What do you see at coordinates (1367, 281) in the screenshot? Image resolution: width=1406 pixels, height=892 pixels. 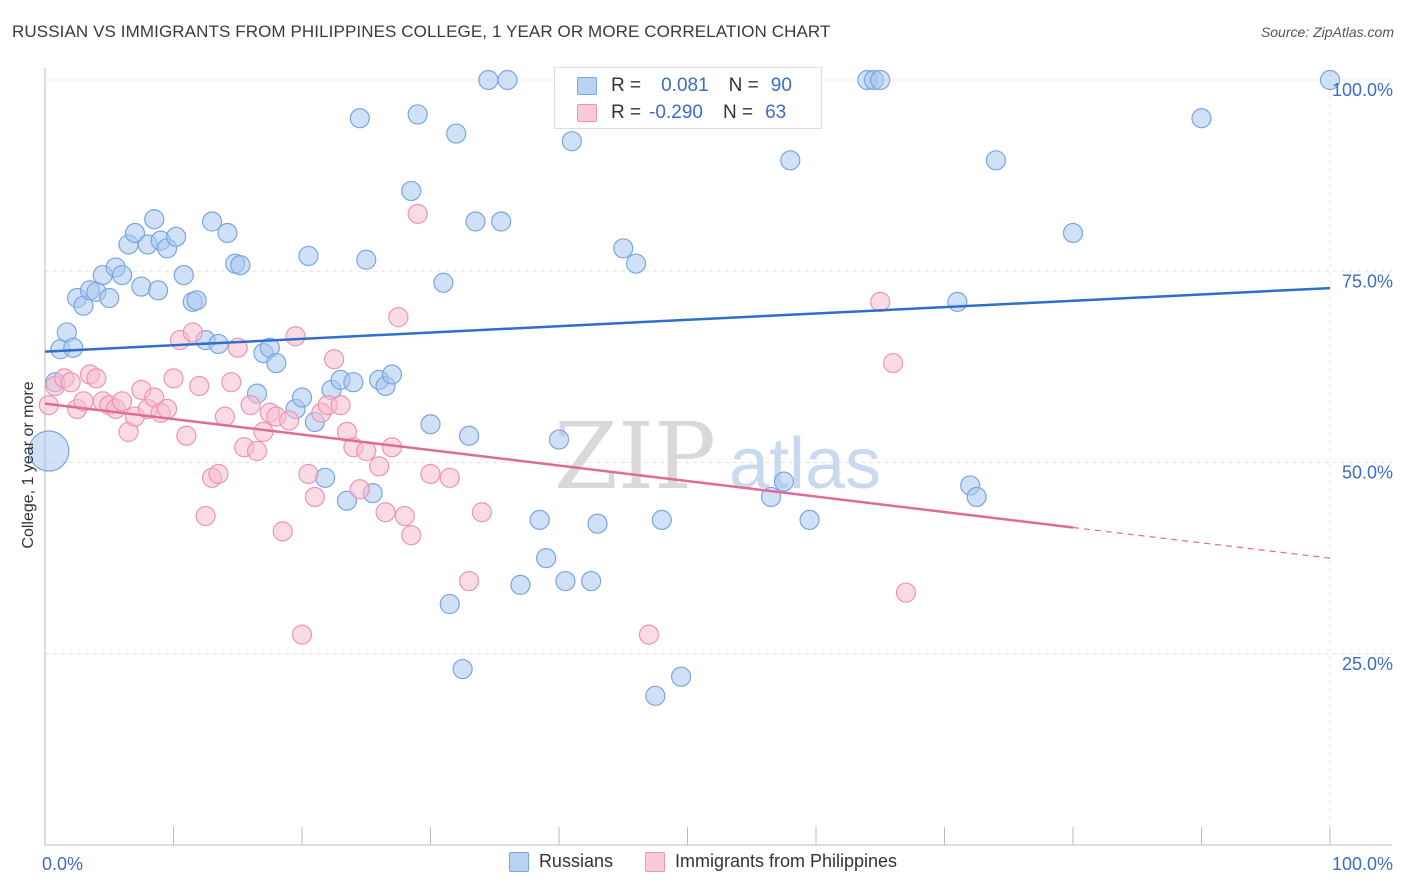 I see `y-tick-label: 75.0%` at bounding box center [1367, 281].